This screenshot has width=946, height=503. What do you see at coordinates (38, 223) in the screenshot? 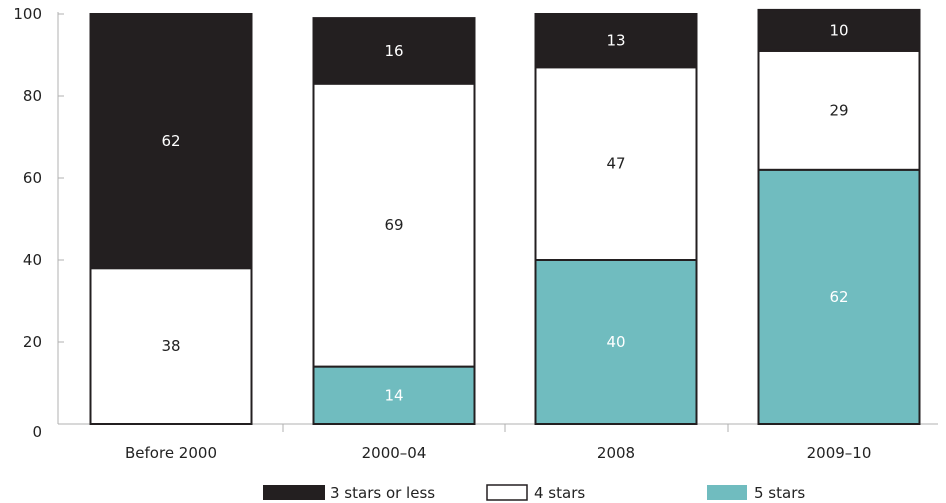
I see `y-axis: 0 20 40 60 80 100` at bounding box center [38, 223].